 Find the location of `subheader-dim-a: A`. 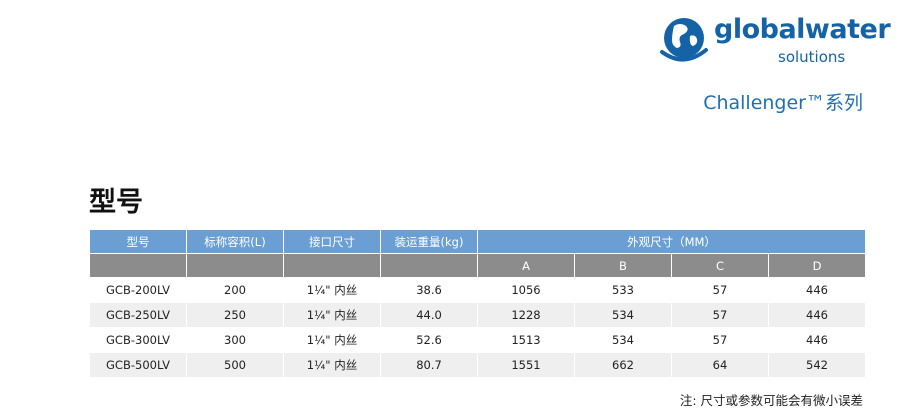

subheader-dim-a: A is located at coordinates (526, 265).